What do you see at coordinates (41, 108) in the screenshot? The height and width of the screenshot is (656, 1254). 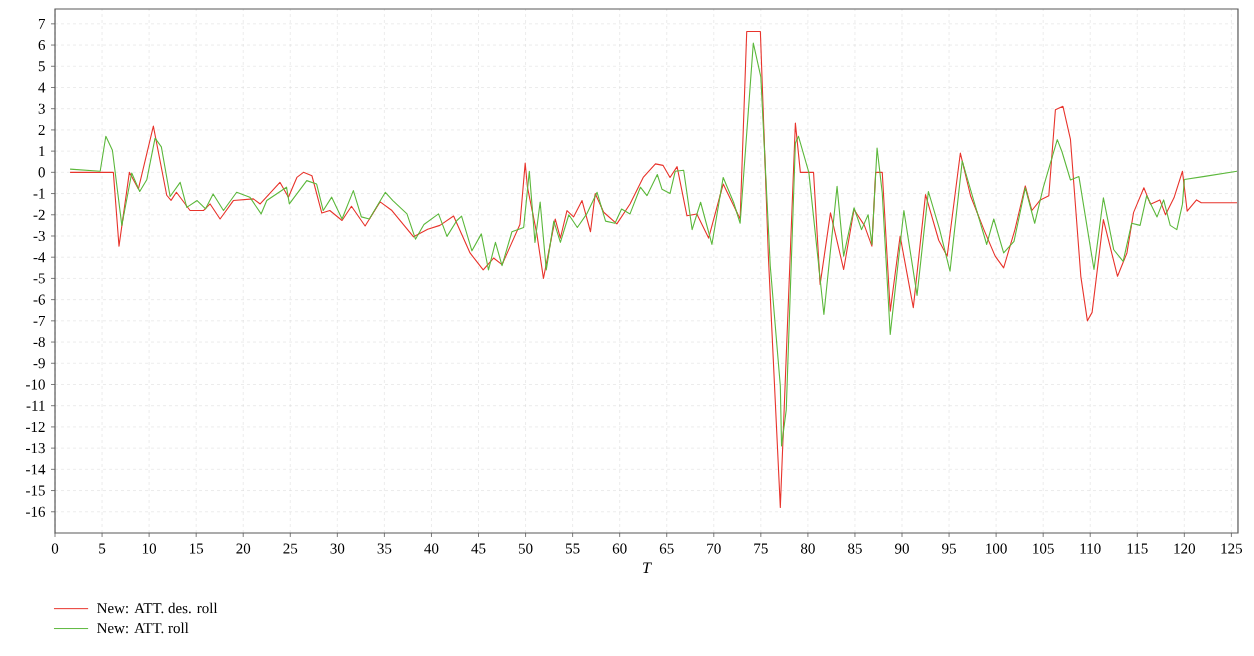 I see `y-tick-label: 3` at bounding box center [41, 108].